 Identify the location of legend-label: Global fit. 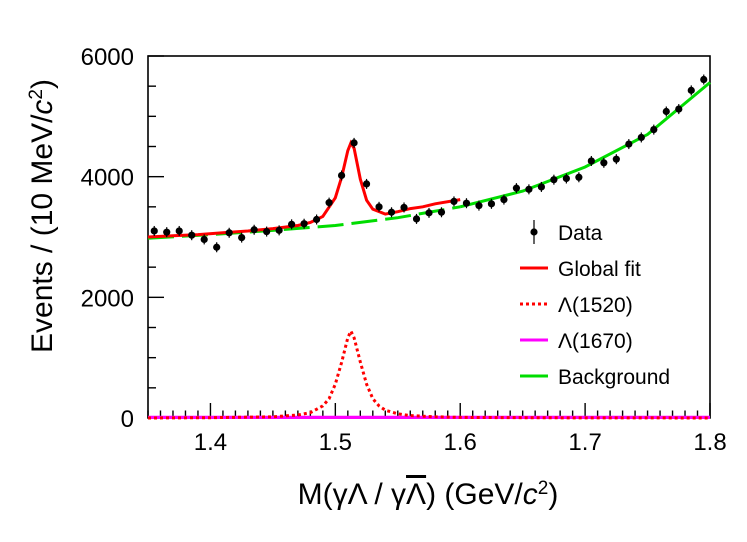
(599, 269).